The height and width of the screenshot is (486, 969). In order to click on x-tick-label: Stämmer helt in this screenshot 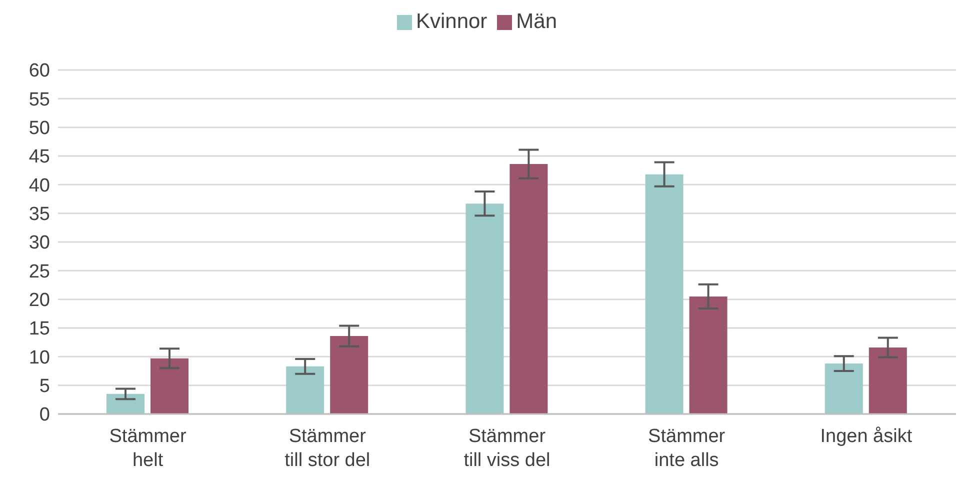, I will do `click(148, 448)`.